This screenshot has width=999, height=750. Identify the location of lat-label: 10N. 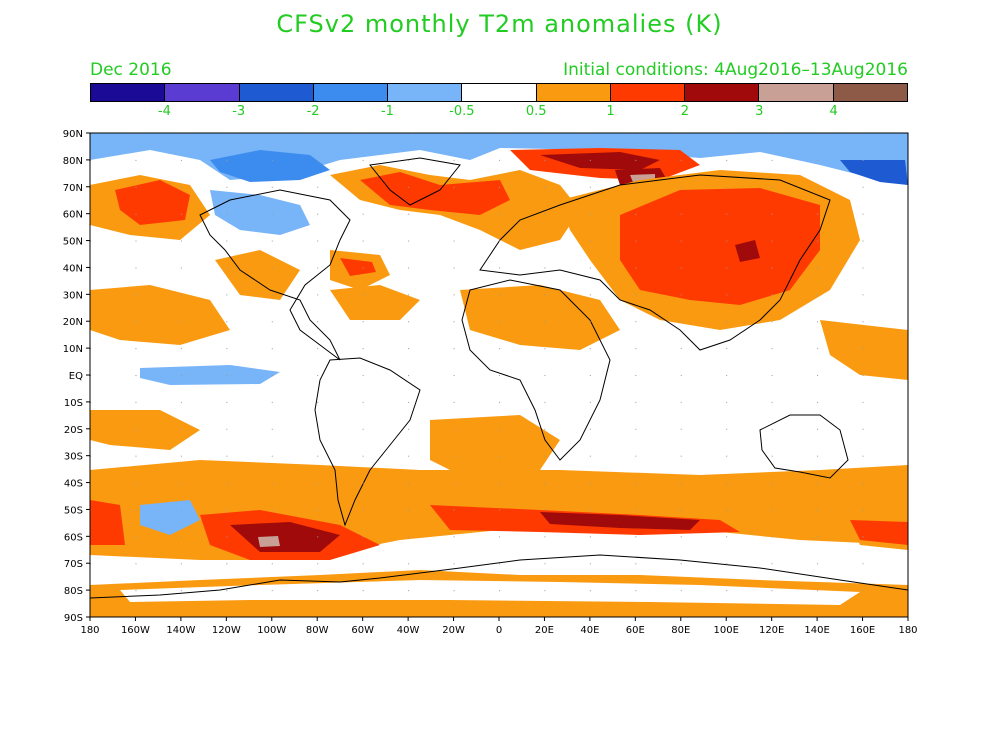
(73, 349).